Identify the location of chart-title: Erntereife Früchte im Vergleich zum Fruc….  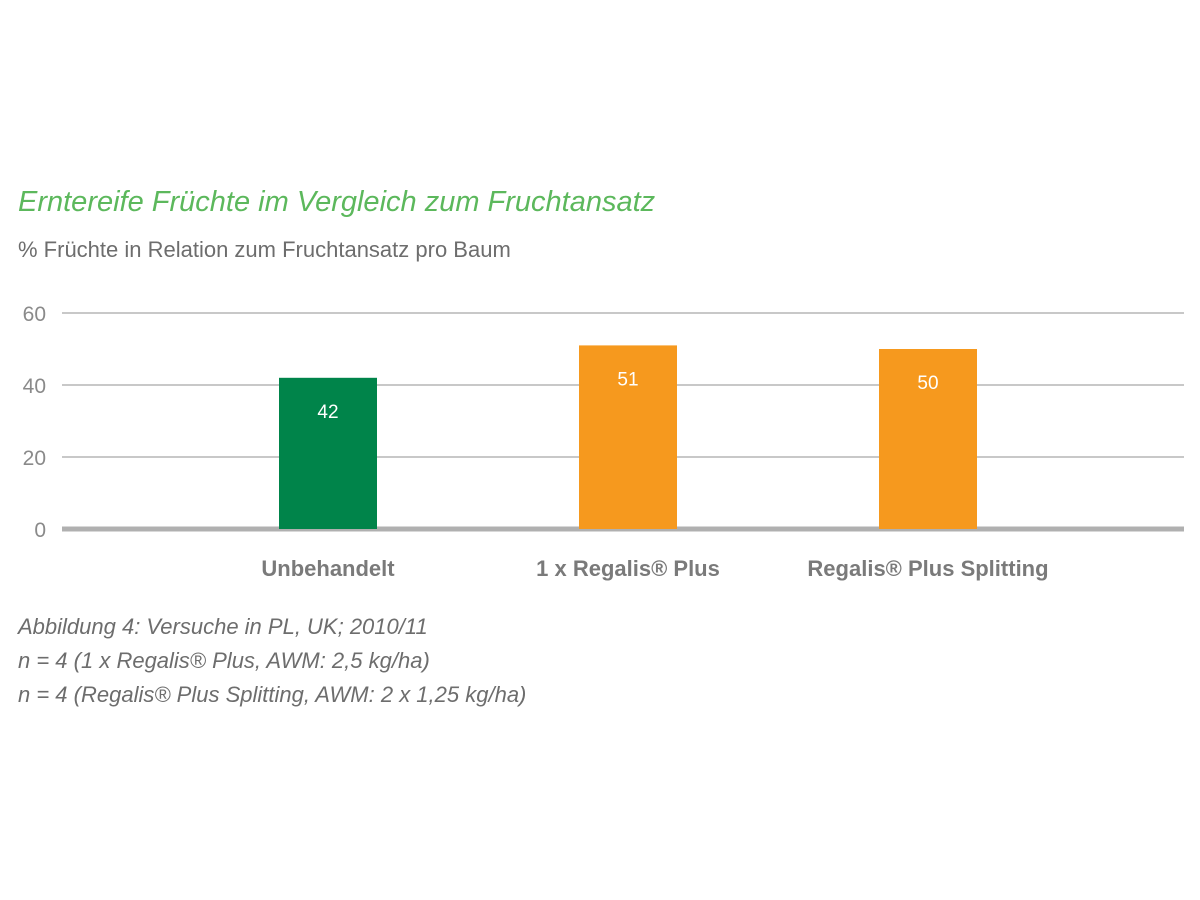
(337, 202).